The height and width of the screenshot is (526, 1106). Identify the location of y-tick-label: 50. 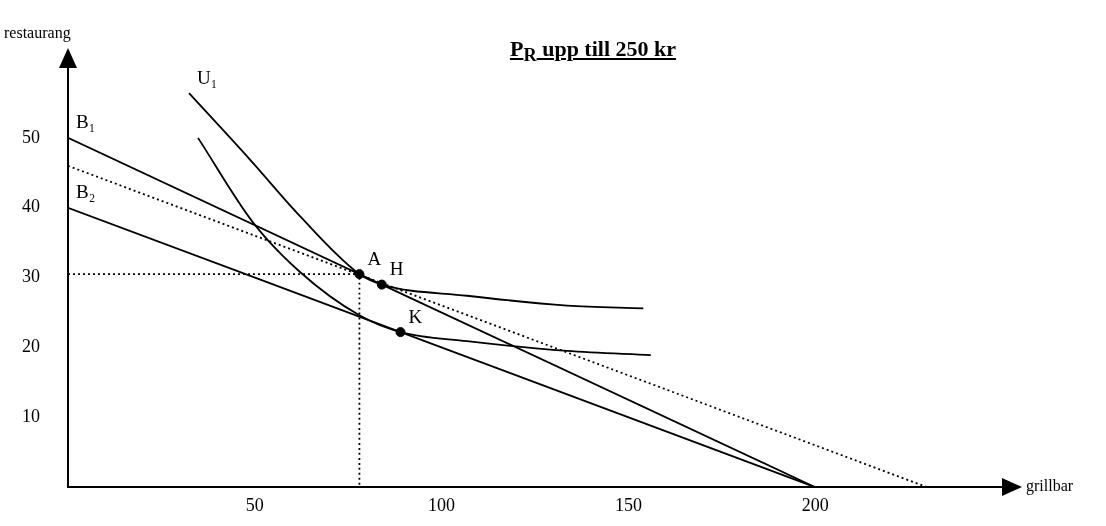
(31, 136).